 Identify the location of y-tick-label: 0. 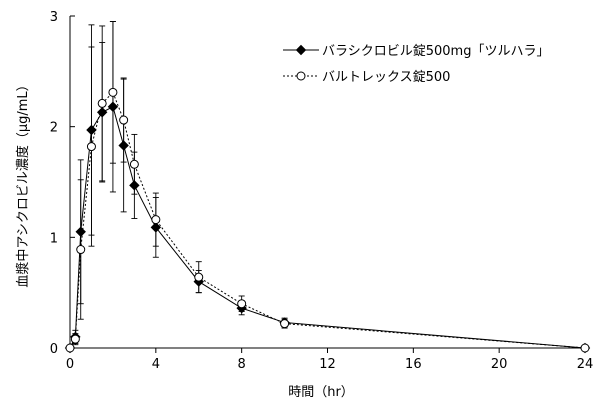
(54, 349).